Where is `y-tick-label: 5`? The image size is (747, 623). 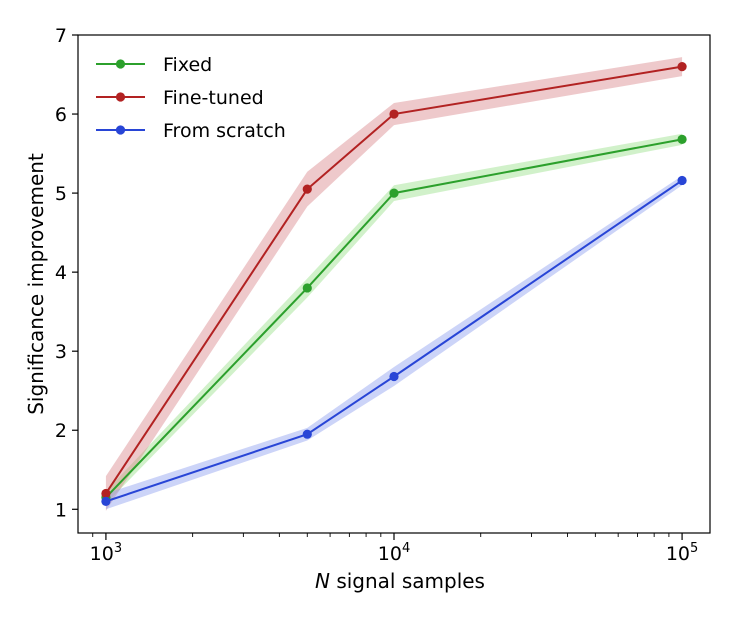
y-tick-label: 5 is located at coordinates (61, 194).